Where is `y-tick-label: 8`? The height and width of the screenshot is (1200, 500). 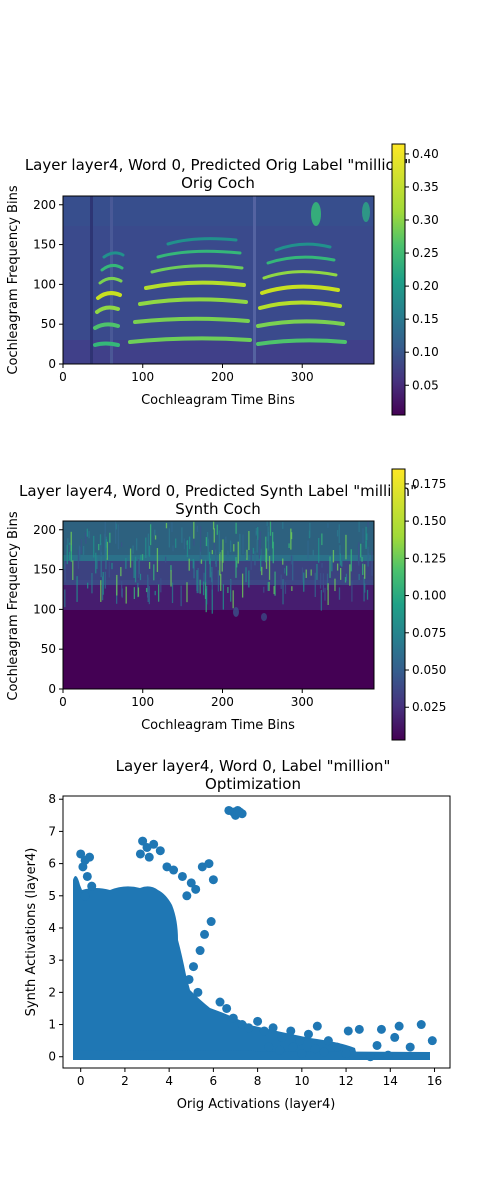 y-tick-label: 8 is located at coordinates (52, 799).